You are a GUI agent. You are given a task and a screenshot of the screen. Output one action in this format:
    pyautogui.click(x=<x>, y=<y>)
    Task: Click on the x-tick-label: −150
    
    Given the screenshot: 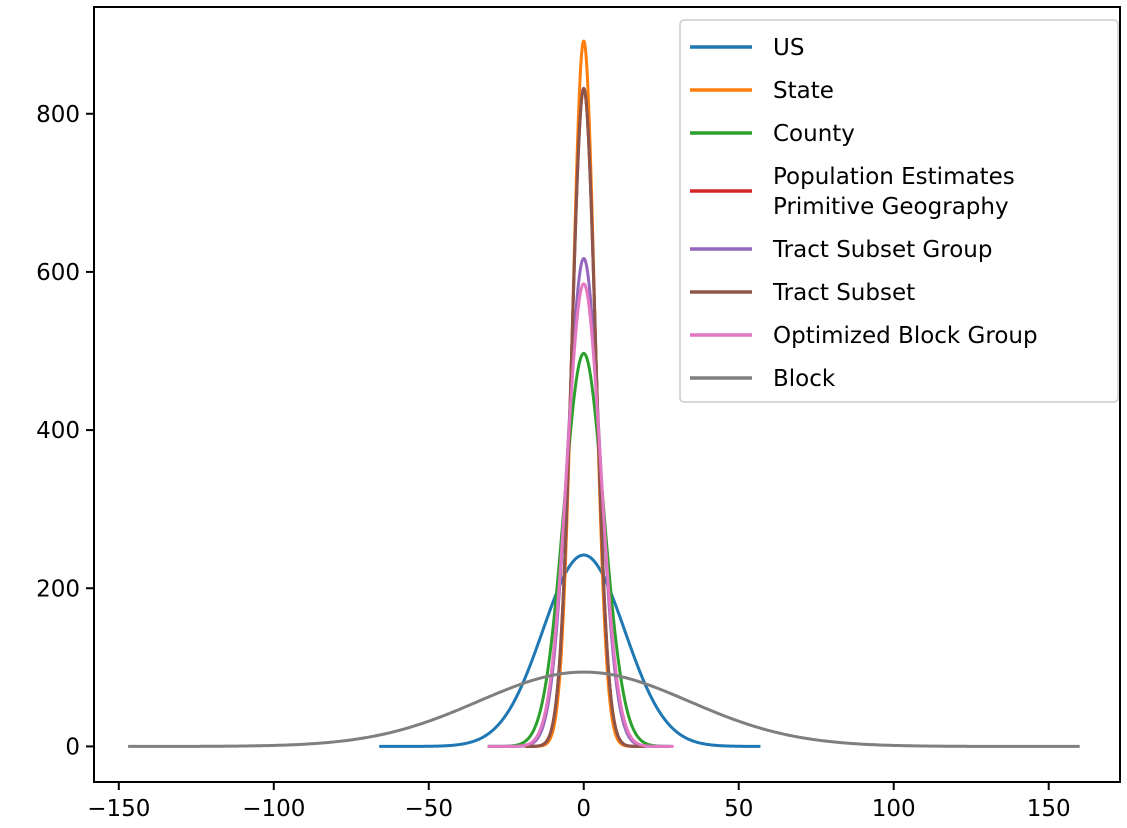 What is the action you would take?
    pyautogui.click(x=118, y=809)
    